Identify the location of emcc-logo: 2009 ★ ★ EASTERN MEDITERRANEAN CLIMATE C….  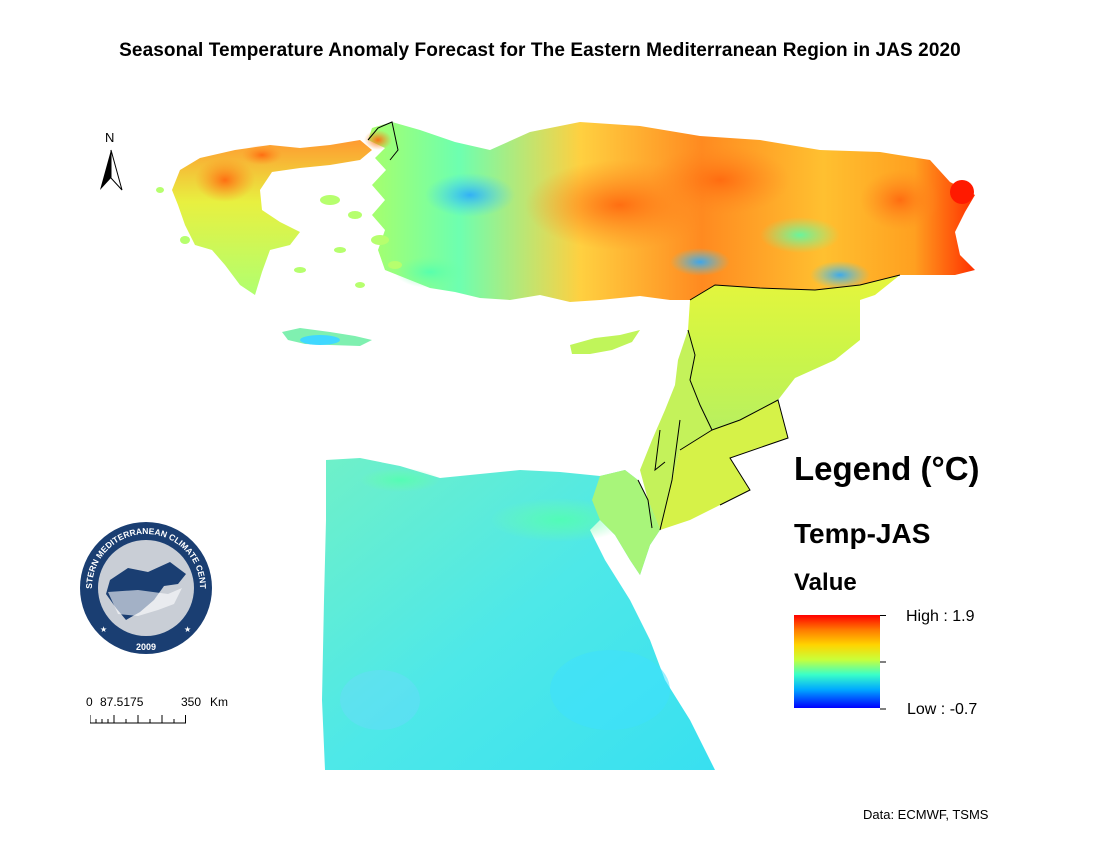
(146, 588).